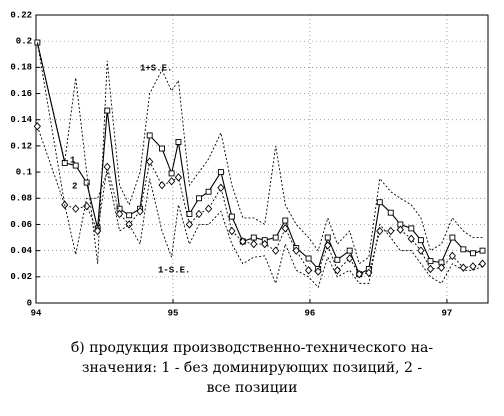  What do you see at coordinates (21, 68) in the screenshot?
I see `y-tick-label: 0.18` at bounding box center [21, 68].